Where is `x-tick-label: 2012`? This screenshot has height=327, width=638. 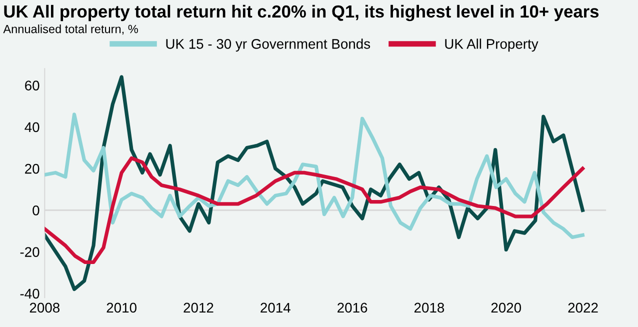 x-tick-label: 2012 is located at coordinates (199, 307).